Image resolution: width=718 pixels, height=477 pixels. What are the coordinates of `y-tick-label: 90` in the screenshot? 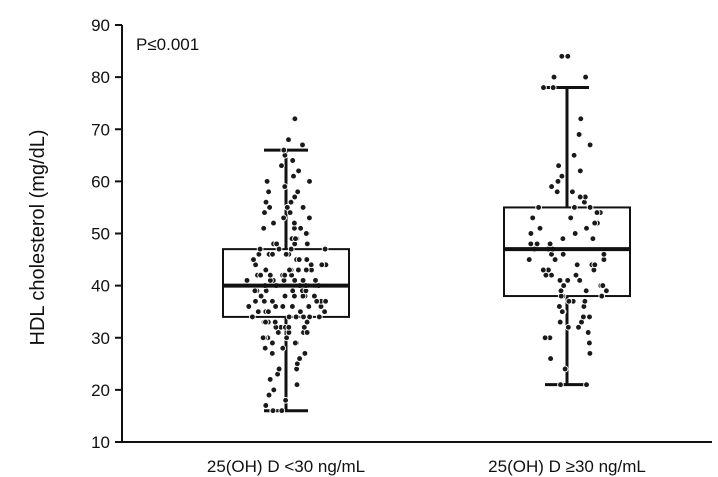 It's located at (100, 25).